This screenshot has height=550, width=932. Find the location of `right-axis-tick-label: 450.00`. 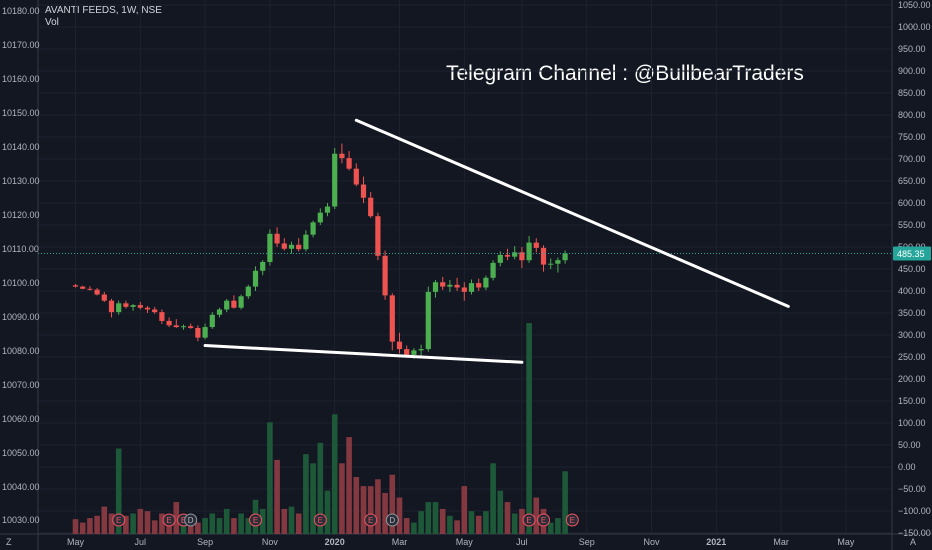

right-axis-tick-label: 450.00 is located at coordinates (912, 269).